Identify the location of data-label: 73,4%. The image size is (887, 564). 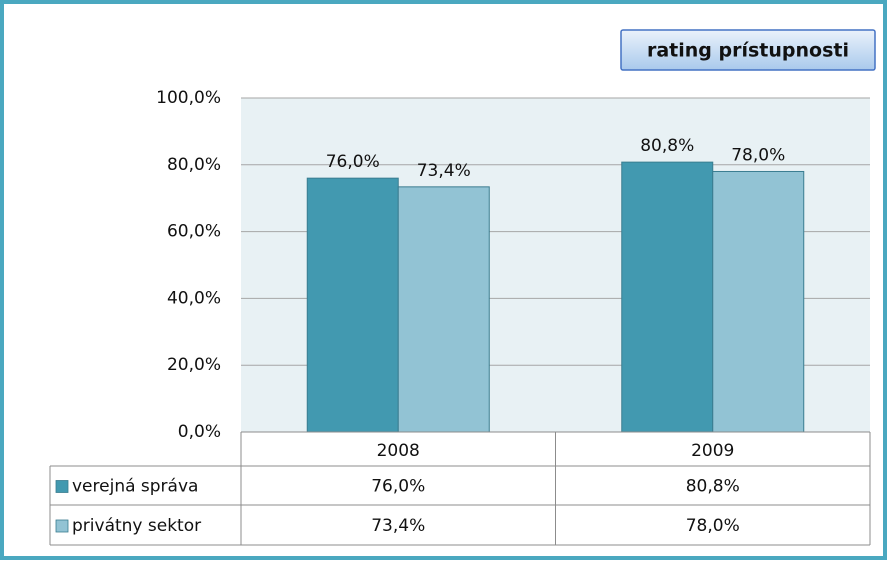
(444, 171).